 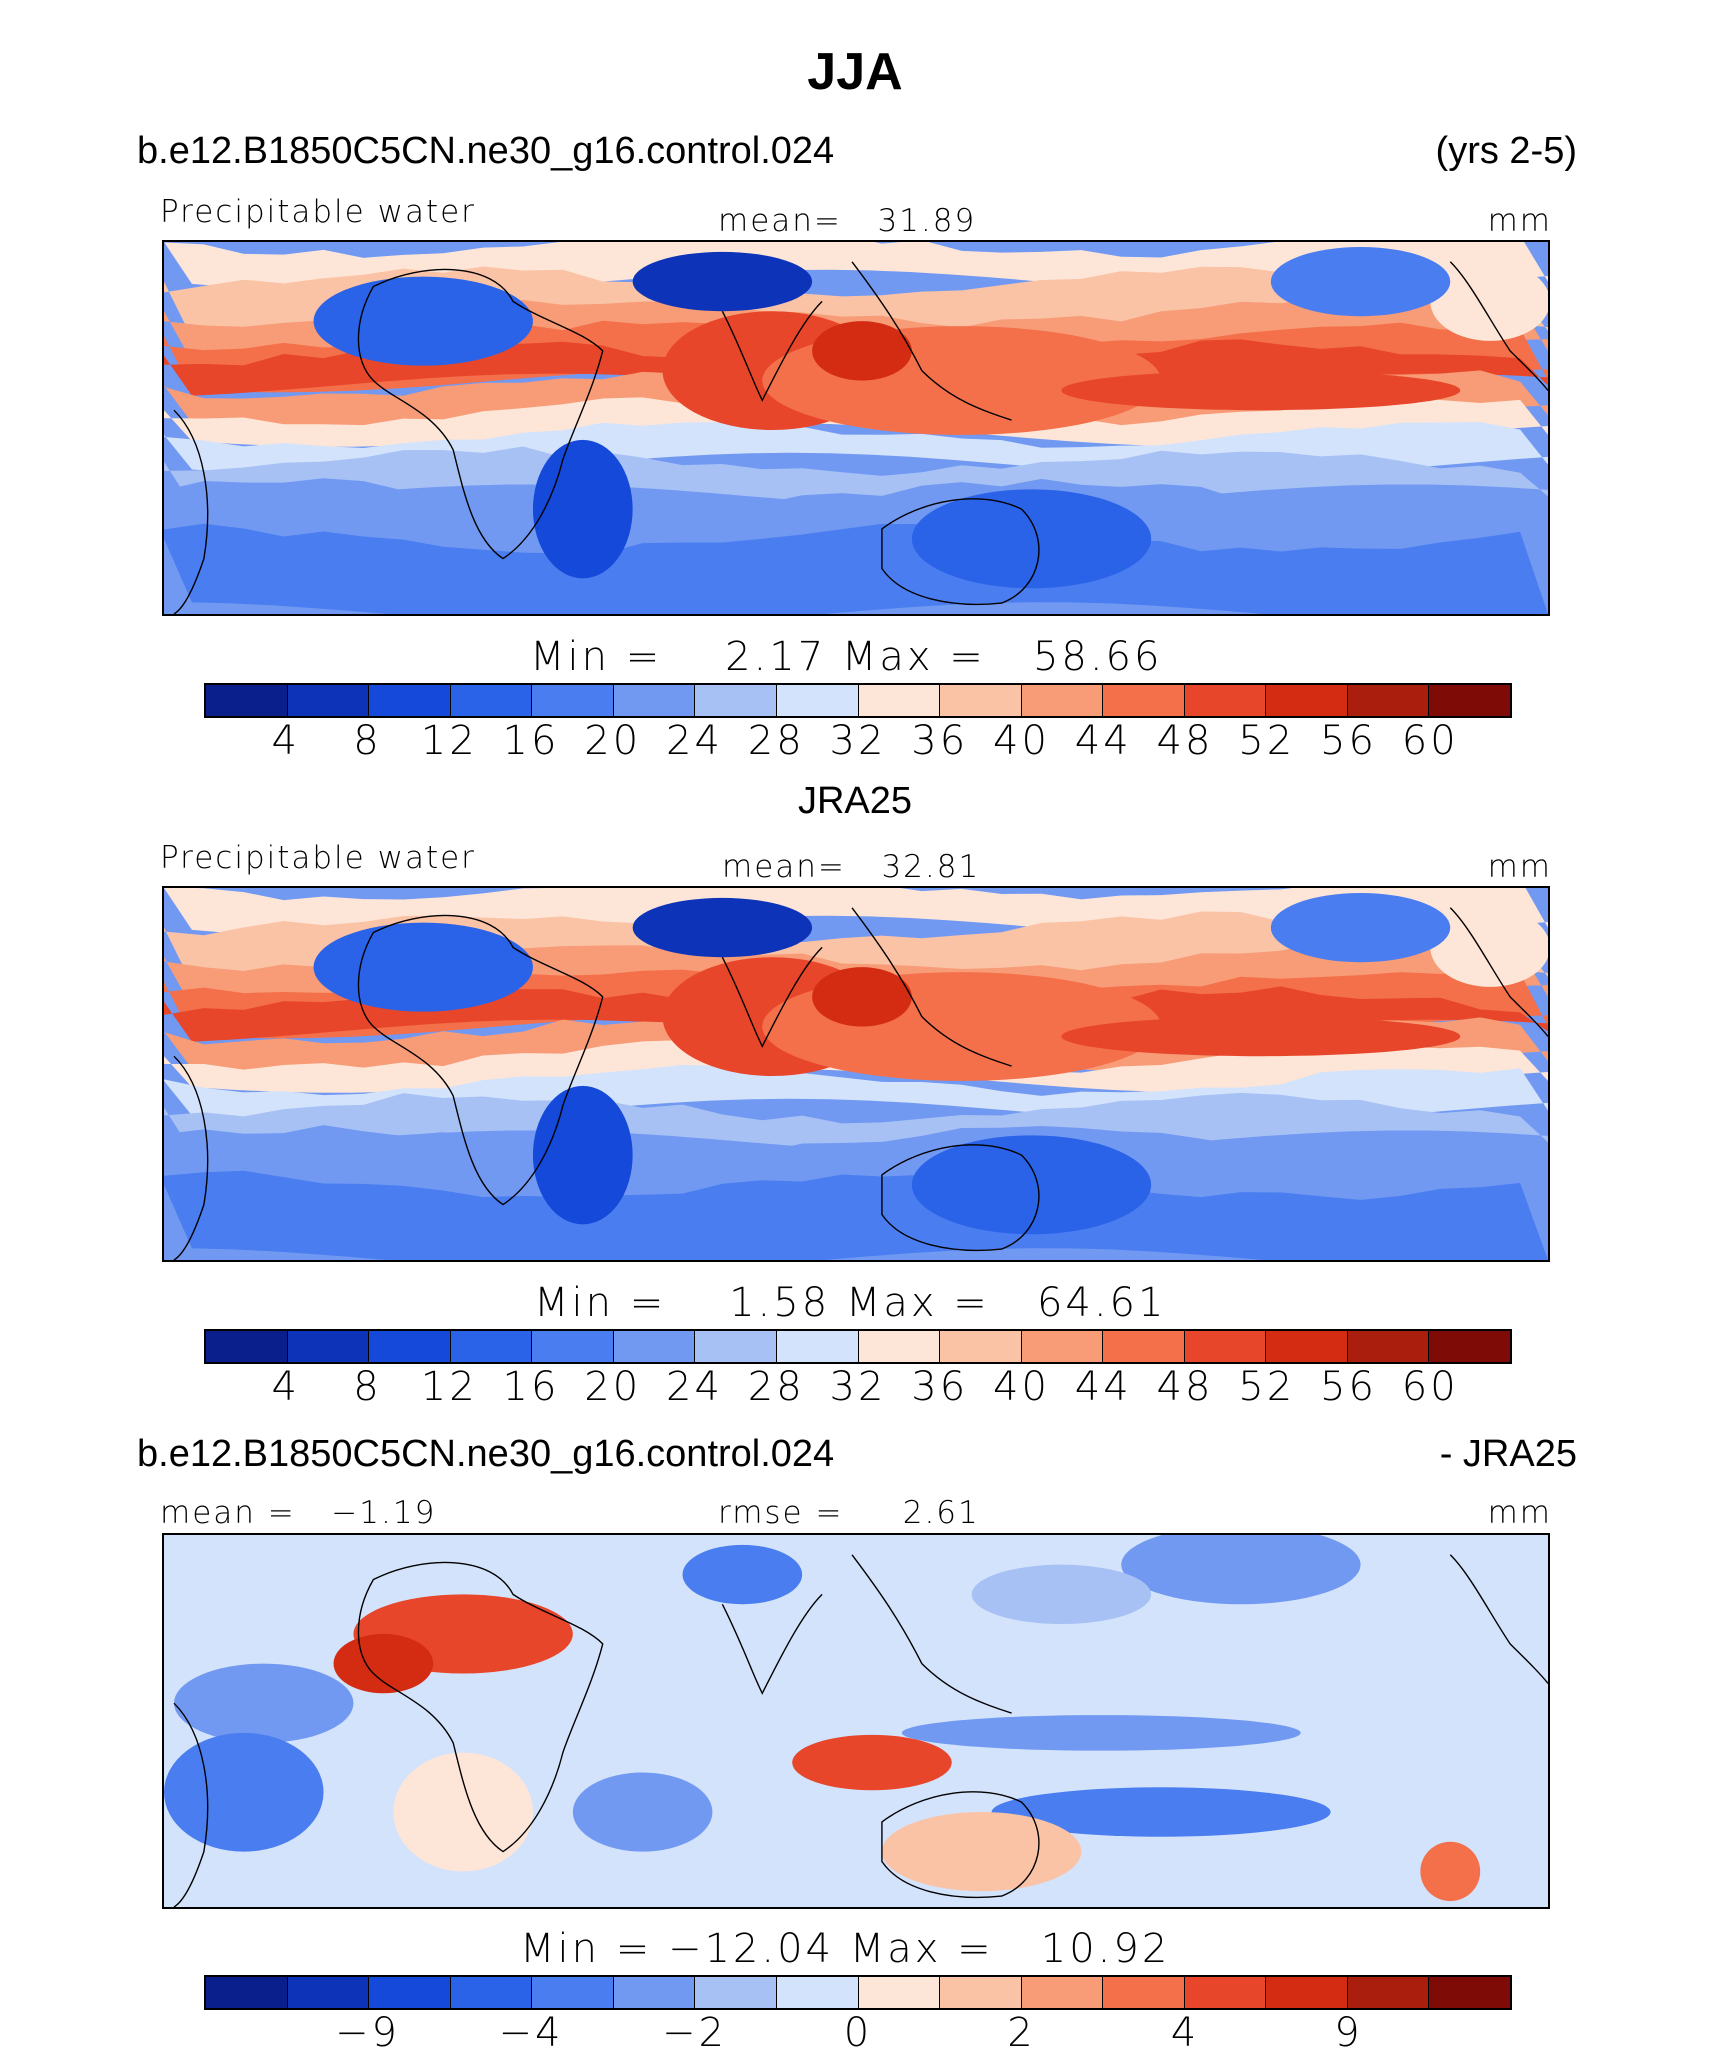 What do you see at coordinates (531, 2033) in the screenshot?
I see `colorbar-tick-label: −4` at bounding box center [531, 2033].